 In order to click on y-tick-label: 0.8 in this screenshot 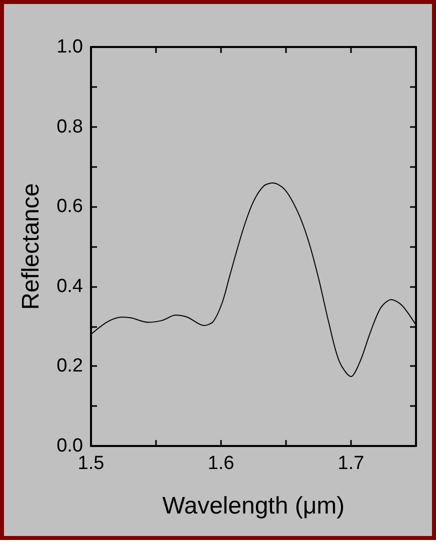, I will do `click(69, 127)`.